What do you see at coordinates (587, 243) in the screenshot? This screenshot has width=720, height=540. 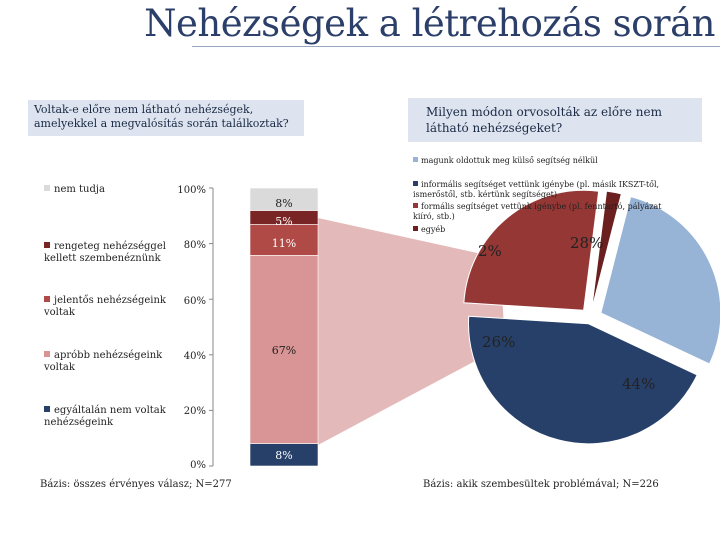 I see `pie-label-magunk: 28%` at bounding box center [587, 243].